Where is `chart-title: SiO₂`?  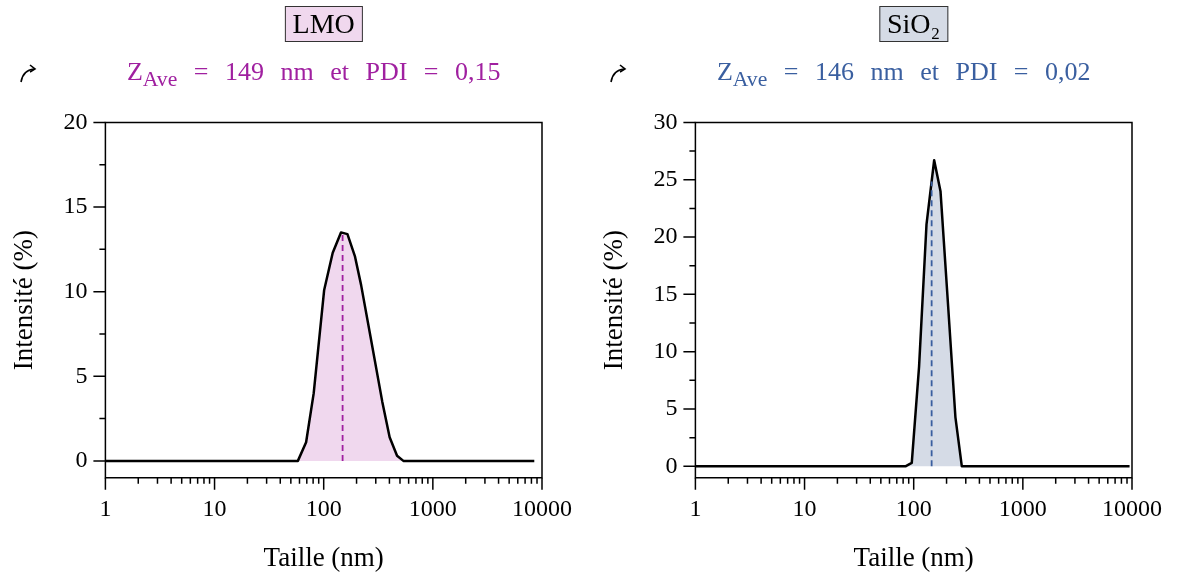
chart-title: SiO₂ is located at coordinates (914, 24).